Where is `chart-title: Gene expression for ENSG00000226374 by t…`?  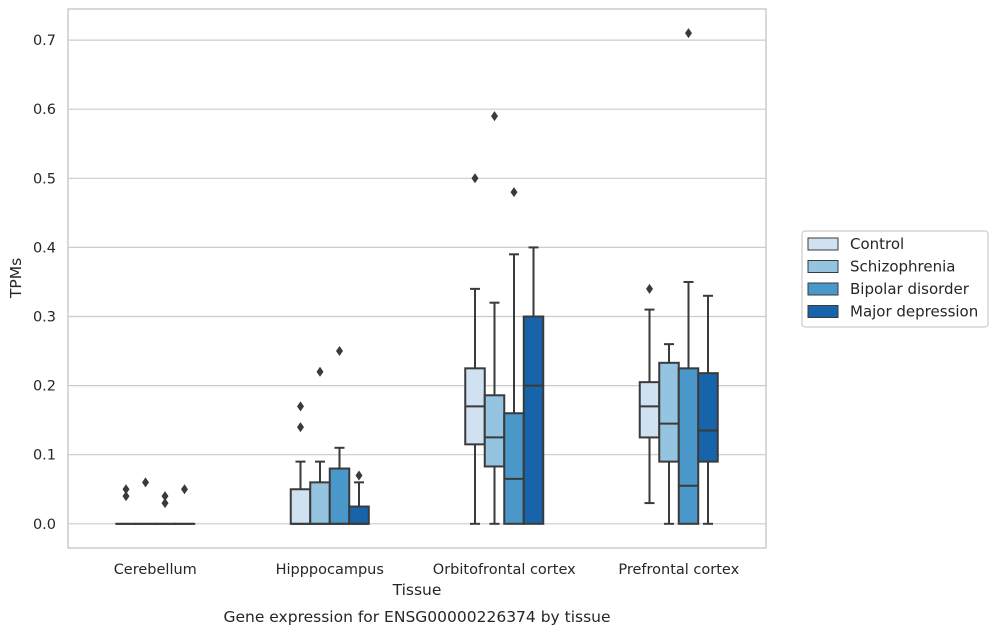 chart-title: Gene expression for ENSG00000226374 by t… is located at coordinates (416, 617).